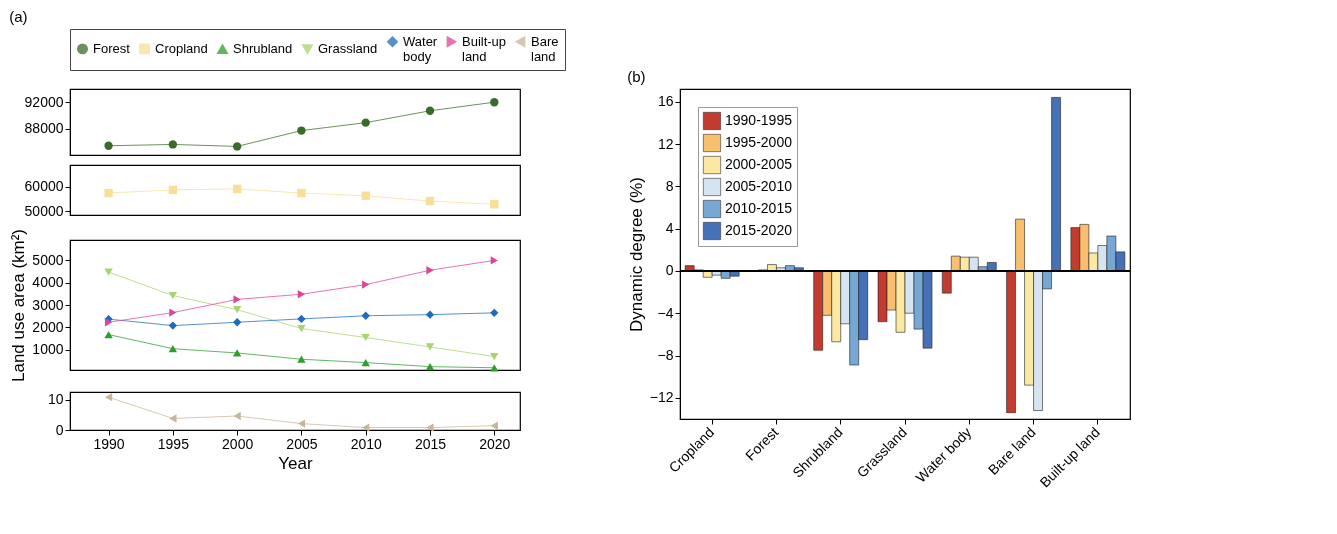  What do you see at coordinates (665, 355) in the screenshot?
I see `y-tick-label: −8` at bounding box center [665, 355].